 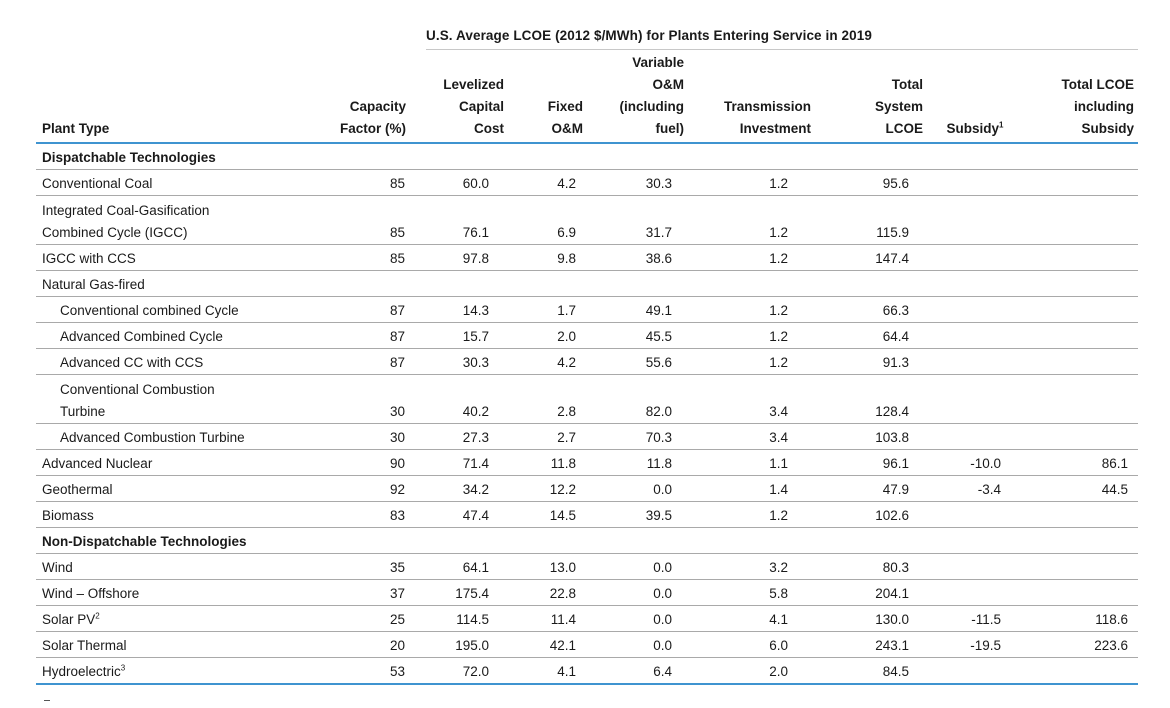 I want to click on value-cell: 14.3, so click(x=459, y=309).